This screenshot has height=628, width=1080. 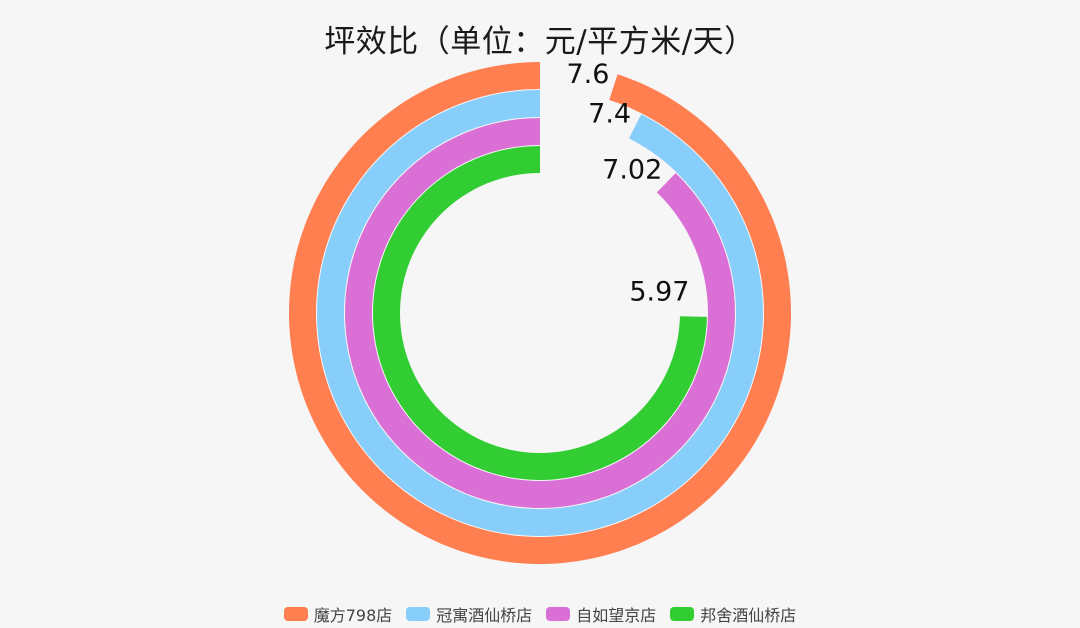 I want to click on legend-item-guanyu-jiuxianqiao: 冠寓酒仙桥店, so click(x=469, y=614).